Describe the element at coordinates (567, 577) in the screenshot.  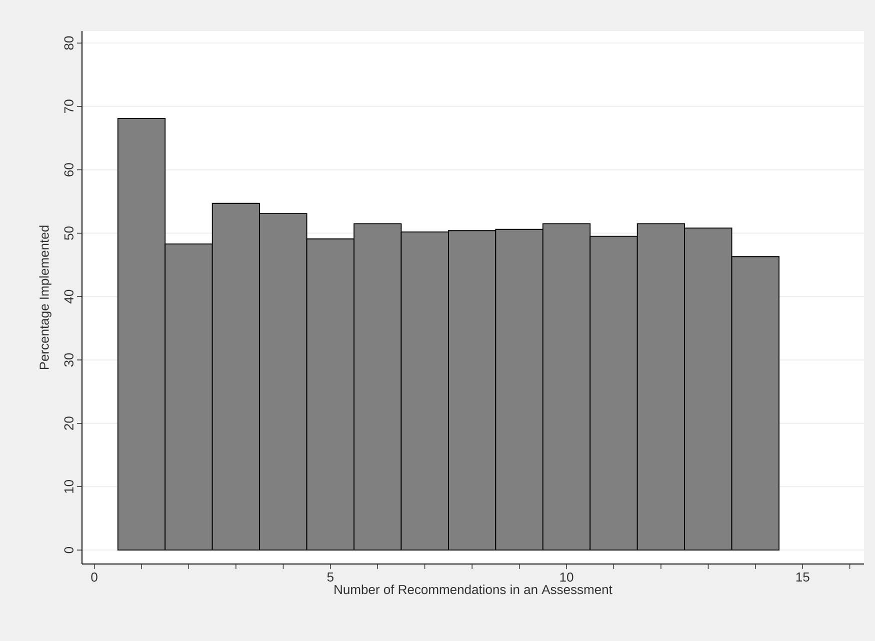
I see `x-tick-label: 10` at that location.